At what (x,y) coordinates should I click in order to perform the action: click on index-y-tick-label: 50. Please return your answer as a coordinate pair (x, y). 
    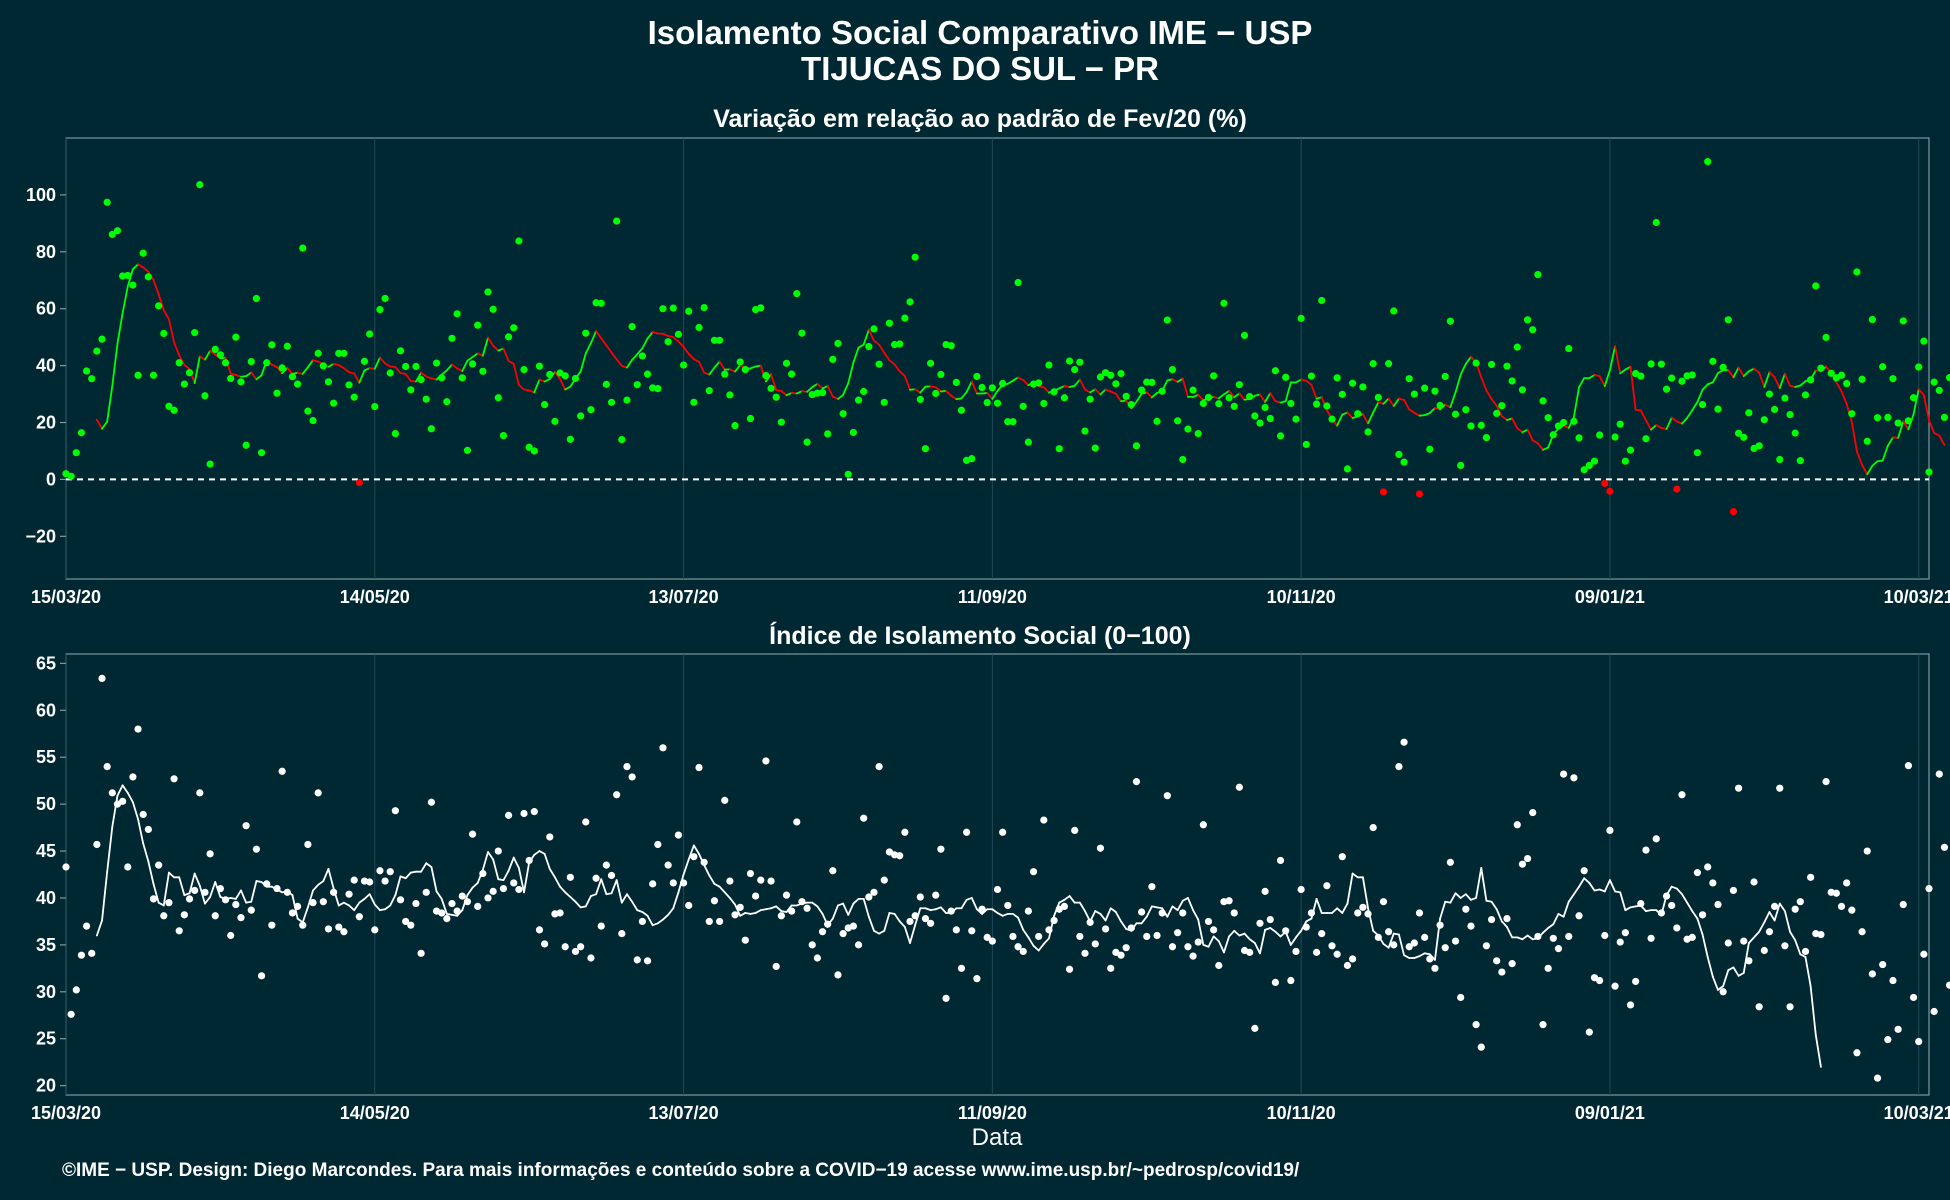
    Looking at the image, I should click on (46, 804).